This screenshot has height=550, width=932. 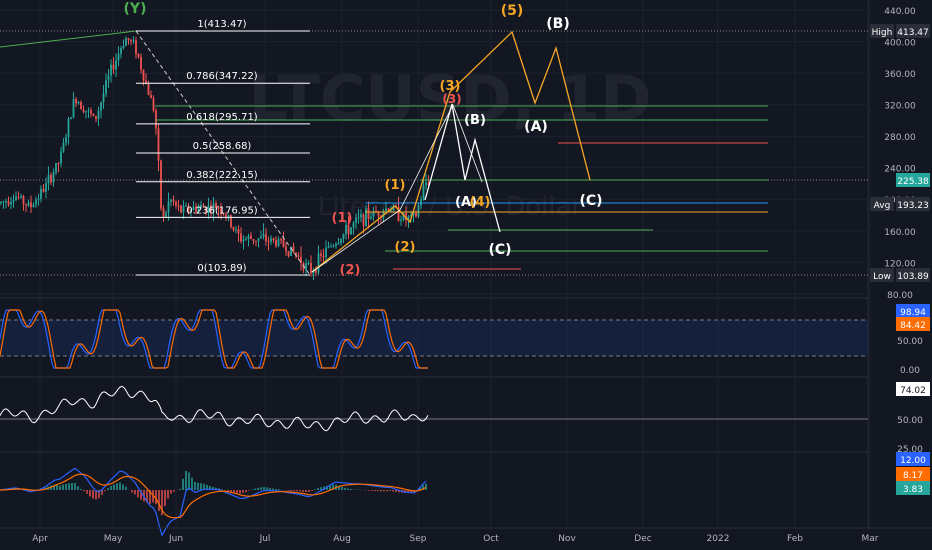 I want to click on stoch-tag-bg, so click(x=913, y=311).